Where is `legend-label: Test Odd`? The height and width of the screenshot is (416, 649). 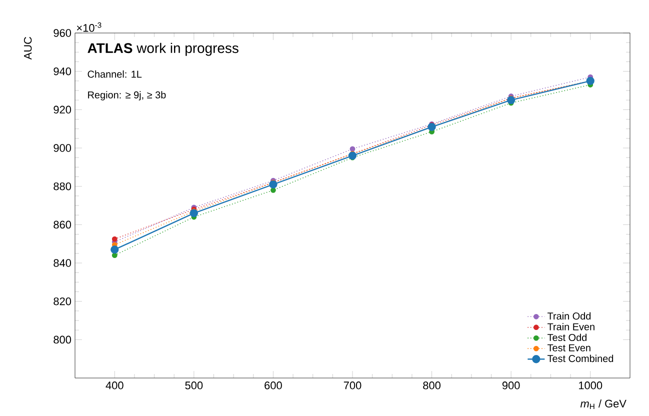 legend-label: Test Odd is located at coordinates (566, 338).